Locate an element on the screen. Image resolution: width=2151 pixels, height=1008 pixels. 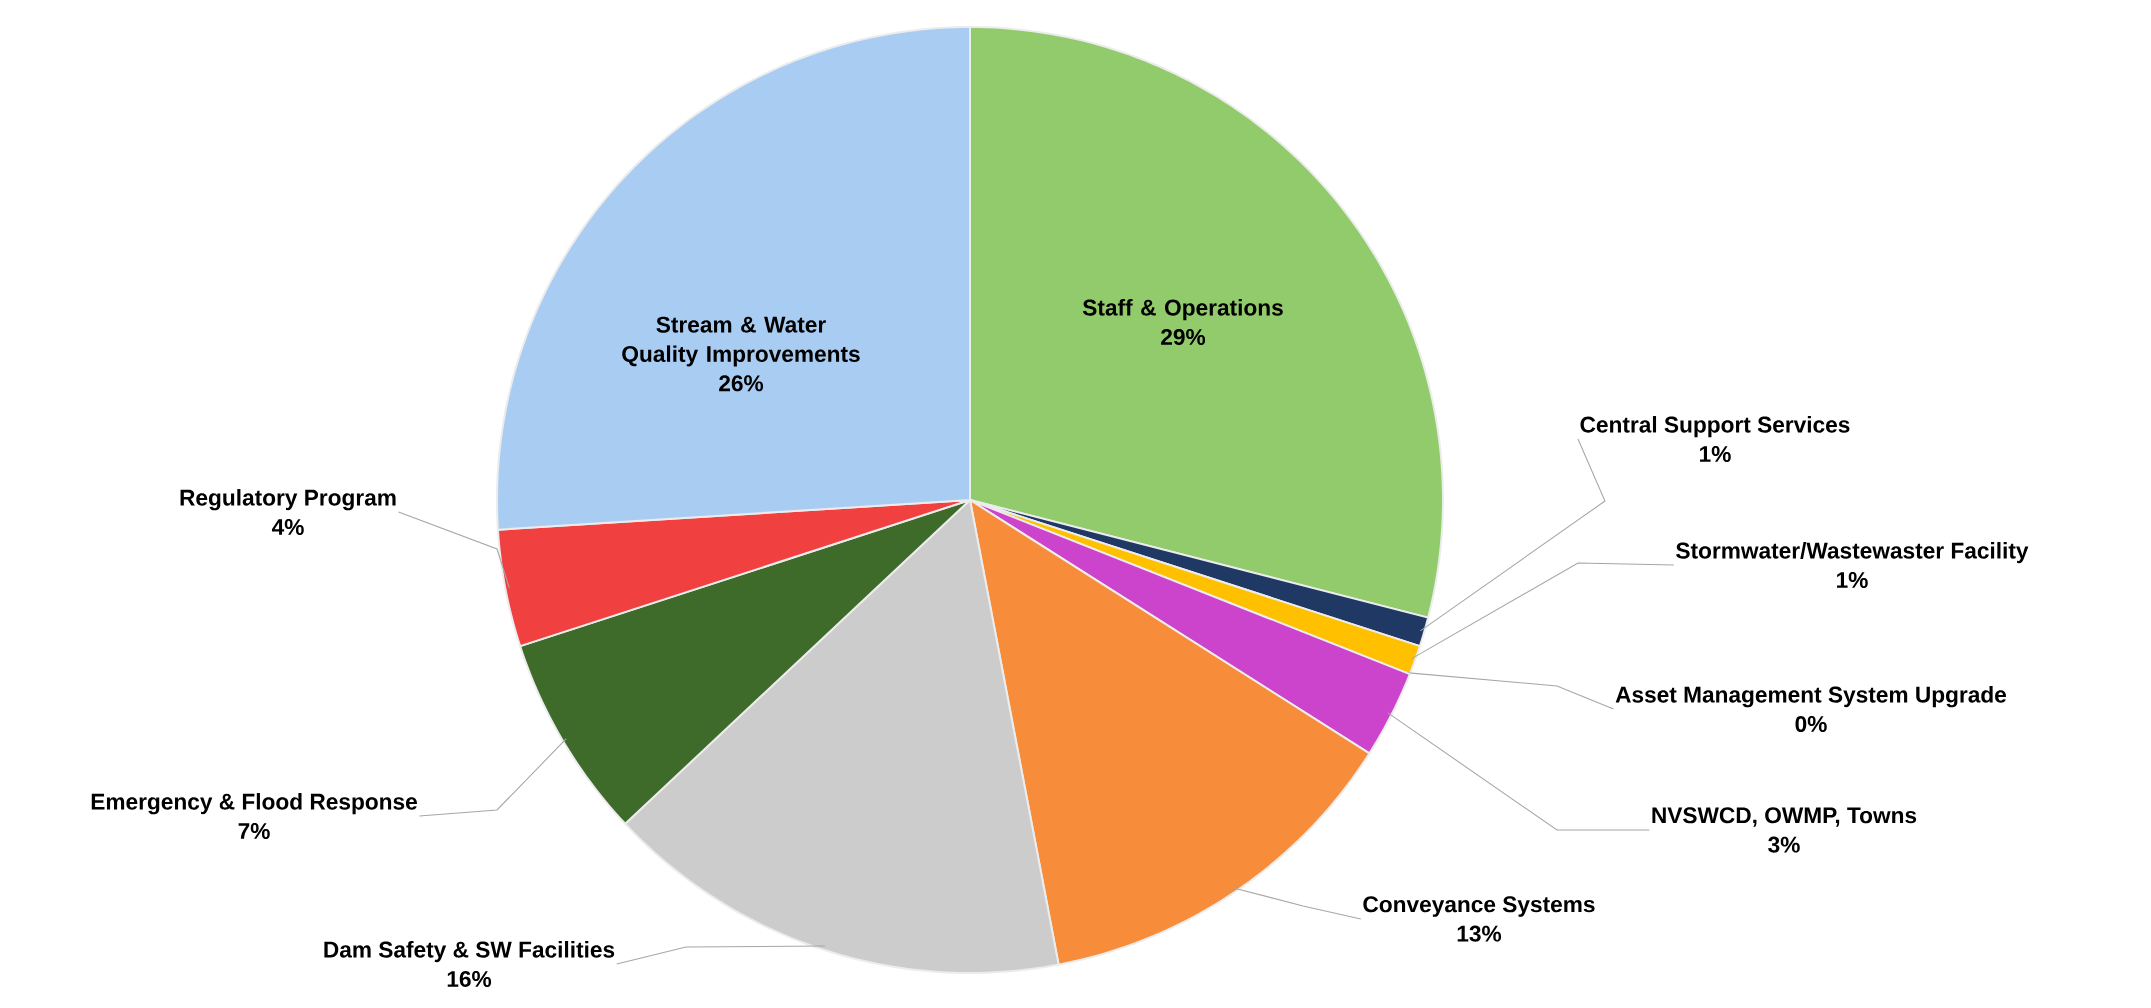
data-label: 7% is located at coordinates (254, 831).